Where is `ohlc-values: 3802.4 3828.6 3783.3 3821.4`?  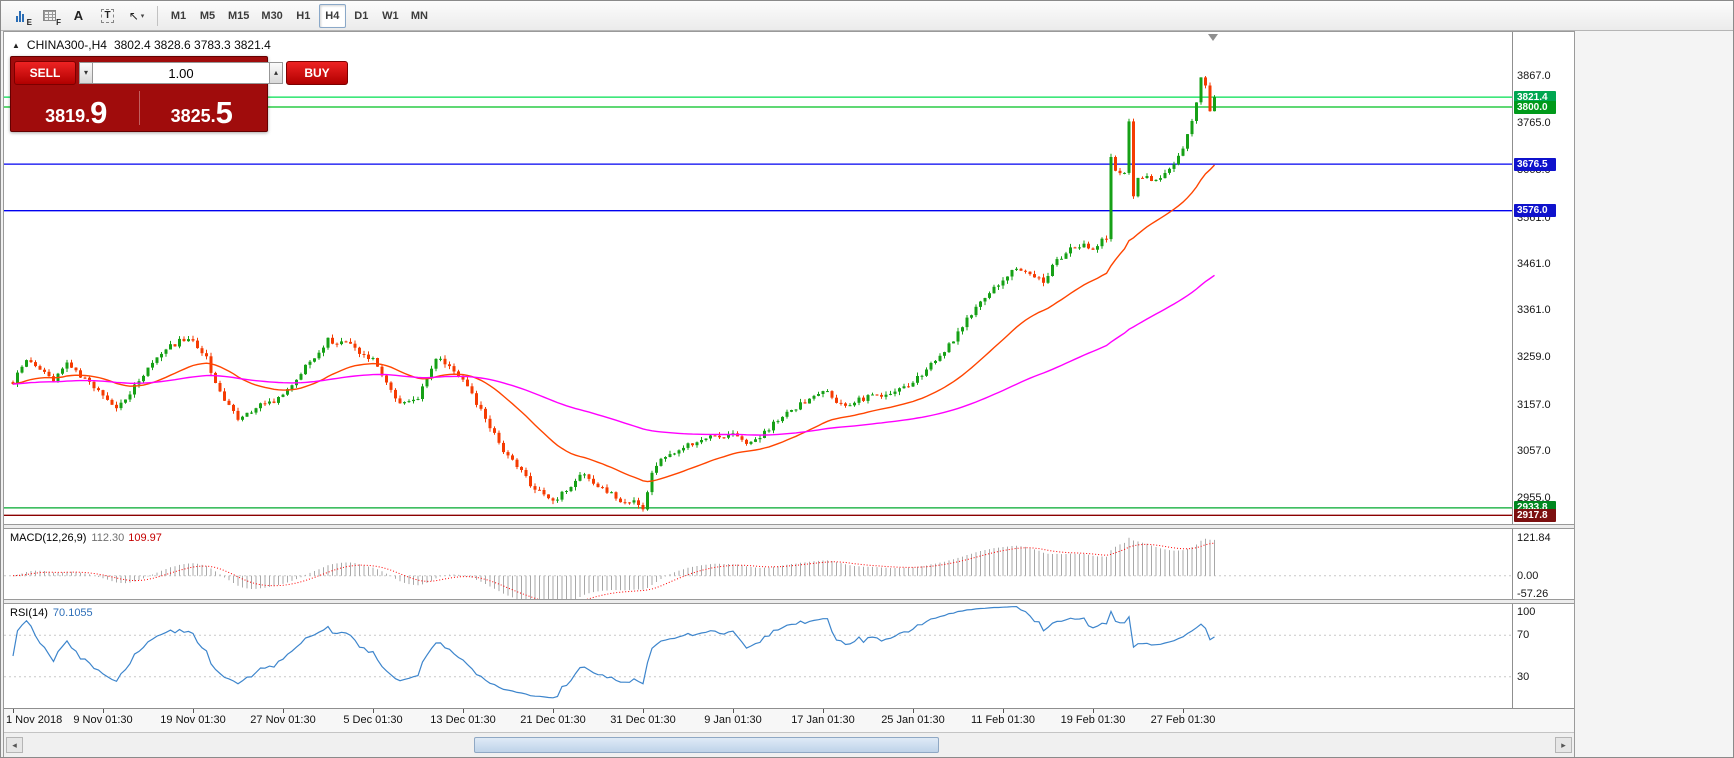 ohlc-values: 3802.4 3828.6 3783.3 3821.4 is located at coordinates (192, 45).